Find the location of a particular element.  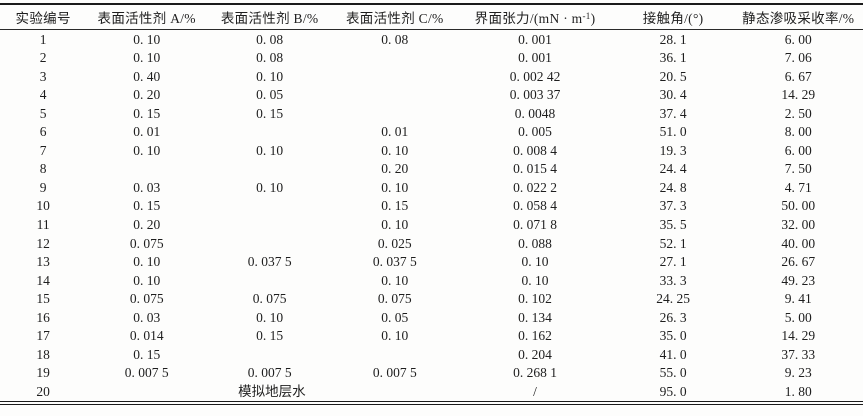

cell-recovery: 26. 67 is located at coordinates (798, 262).